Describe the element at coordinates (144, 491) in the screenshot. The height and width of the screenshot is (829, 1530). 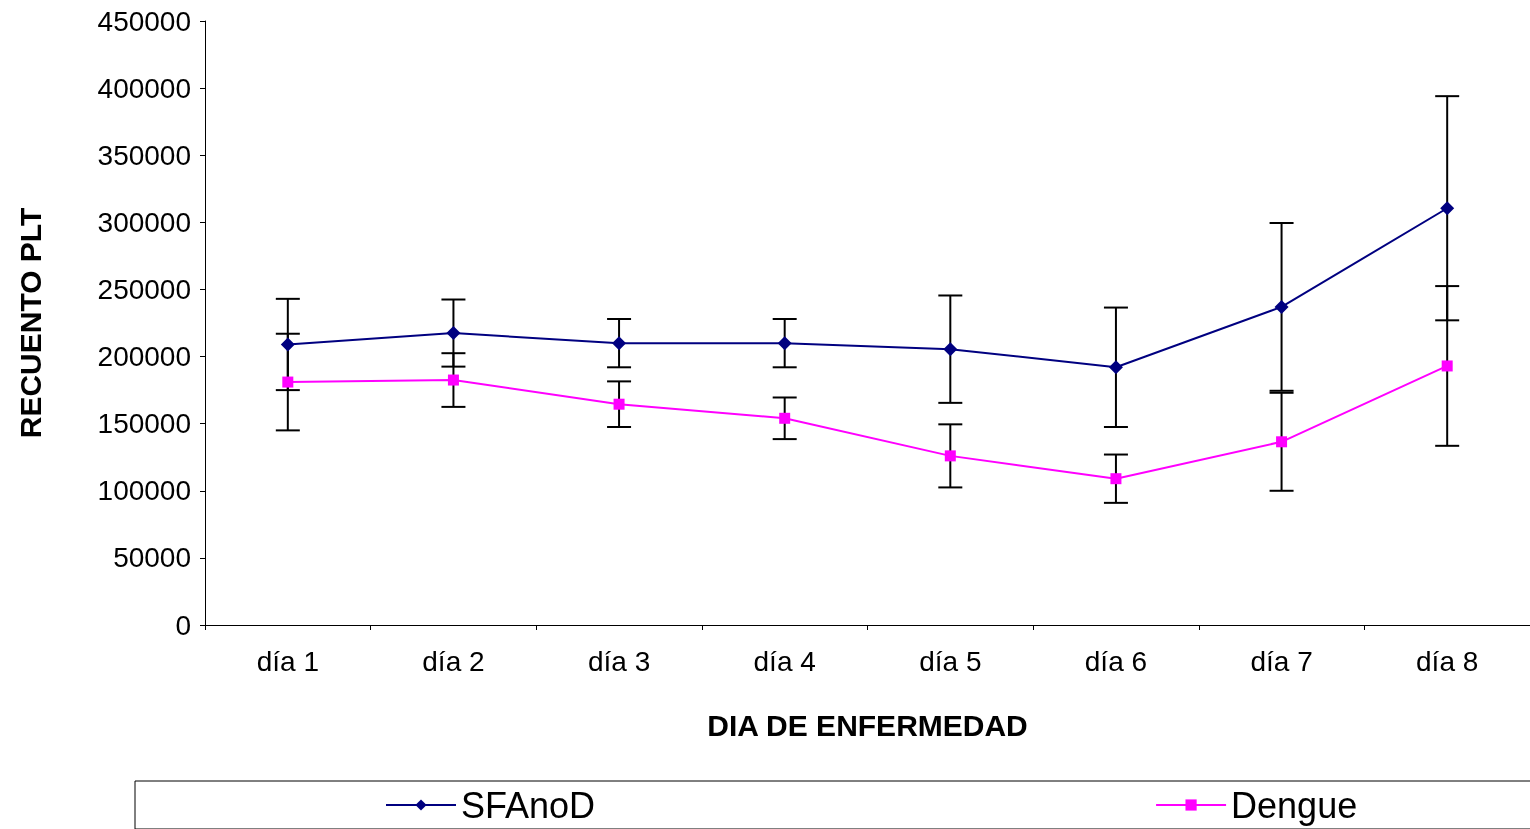
I see `y-tick-label: 100000` at that location.